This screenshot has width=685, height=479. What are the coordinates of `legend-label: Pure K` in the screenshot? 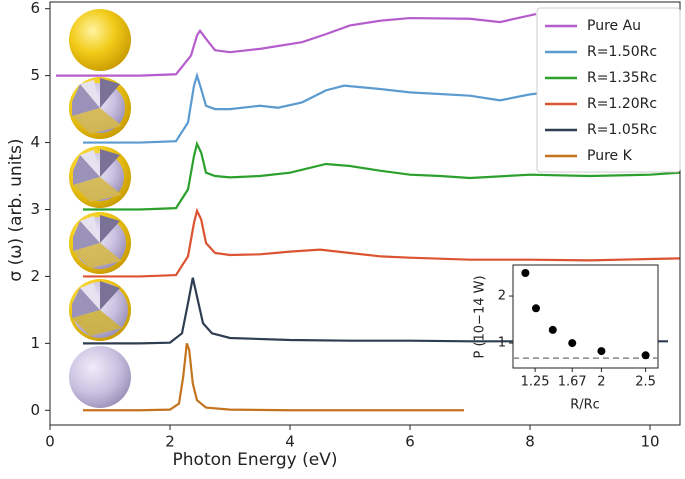 It's located at (610, 156).